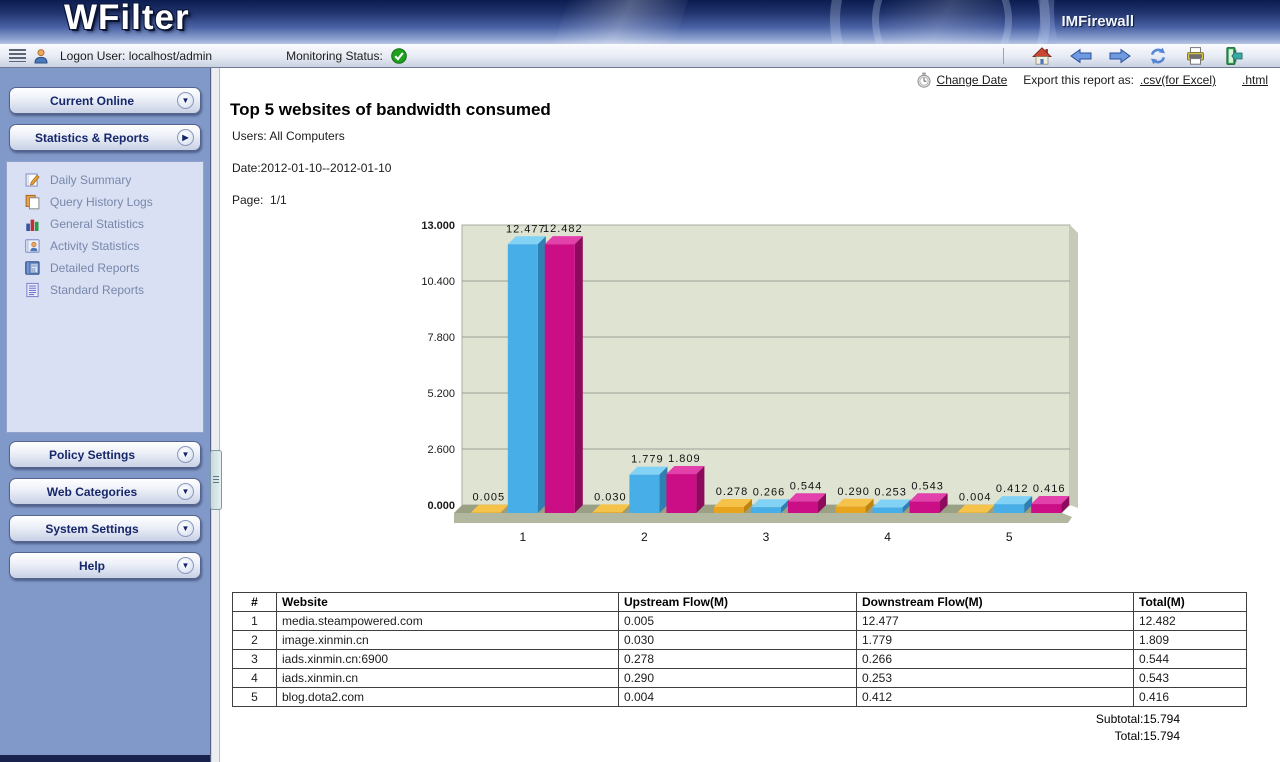  I want to click on bar-upstream-flow-m--cat4: 0.290, so click(854, 499).